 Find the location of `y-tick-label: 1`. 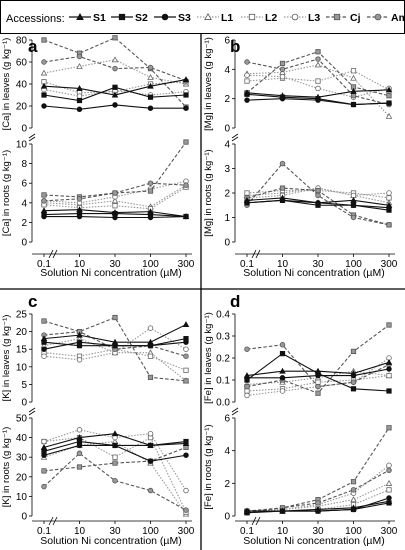

y-tick-label: 1 is located at coordinates (227, 218).